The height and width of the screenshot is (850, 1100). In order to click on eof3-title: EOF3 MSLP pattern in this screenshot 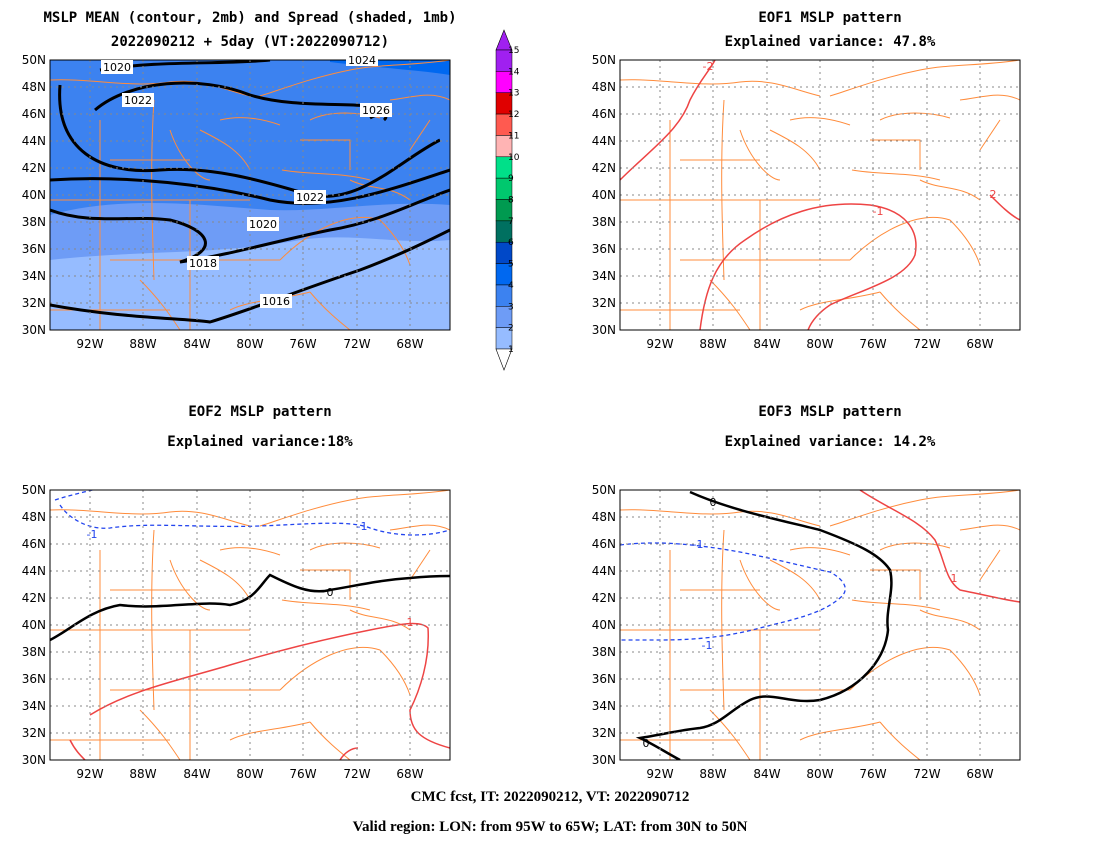, I will do `click(830, 412)`.